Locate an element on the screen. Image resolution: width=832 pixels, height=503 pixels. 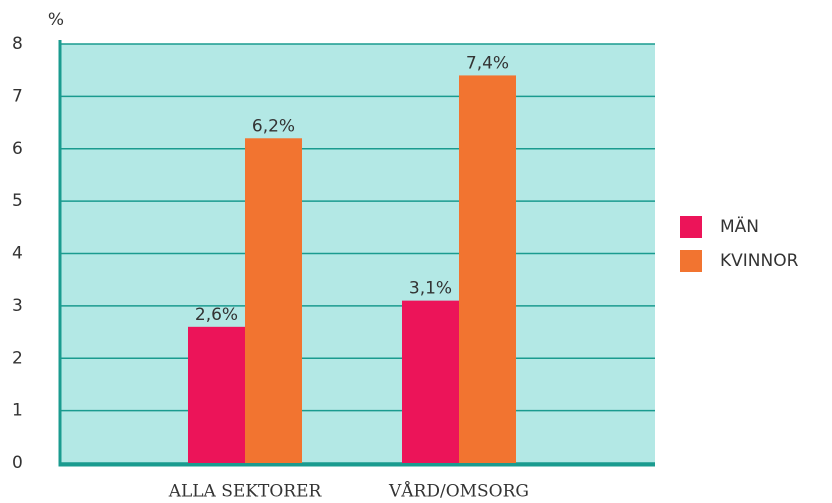
y-axis-label: % is located at coordinates (56, 20).